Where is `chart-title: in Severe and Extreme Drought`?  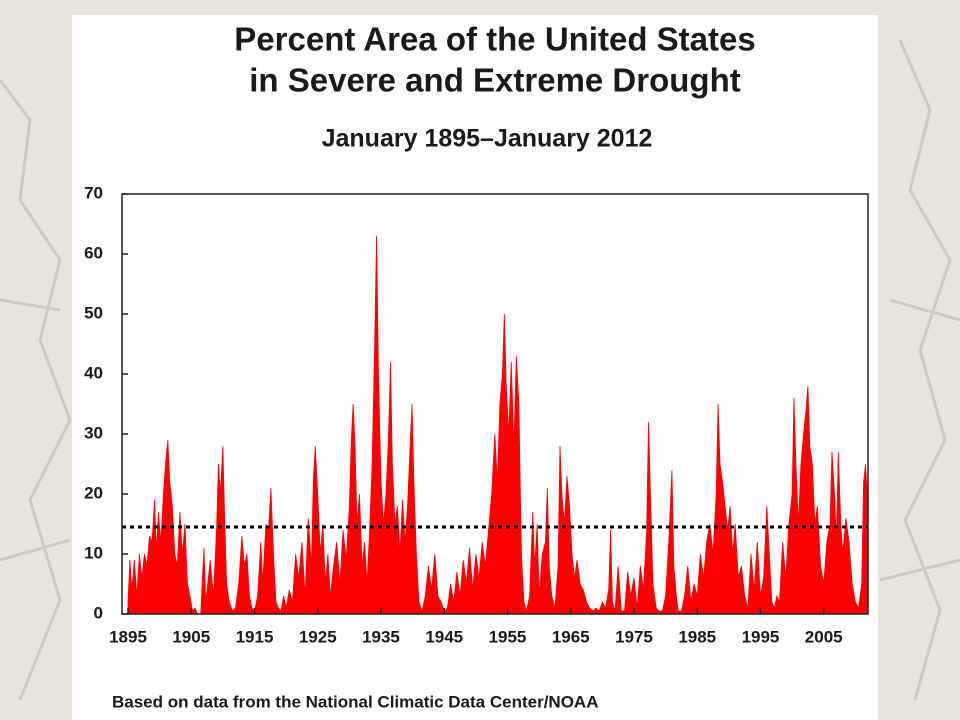
chart-title: in Severe and Extreme Drought is located at coordinates (494, 80).